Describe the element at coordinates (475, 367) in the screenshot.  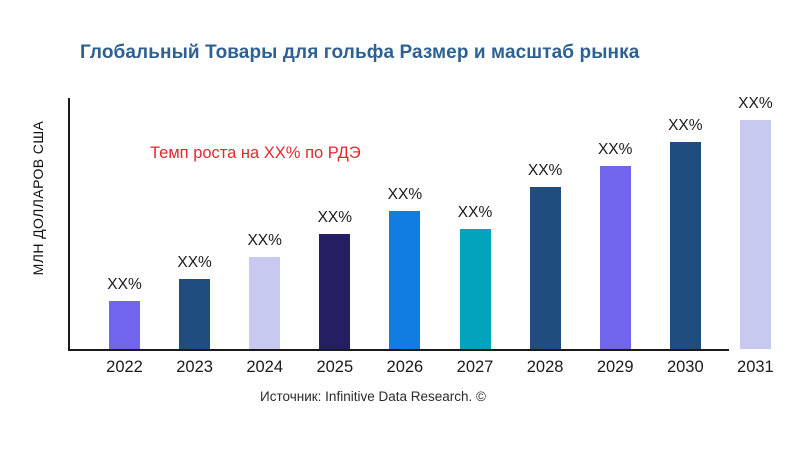
I see `x-tick-label: 2027` at that location.